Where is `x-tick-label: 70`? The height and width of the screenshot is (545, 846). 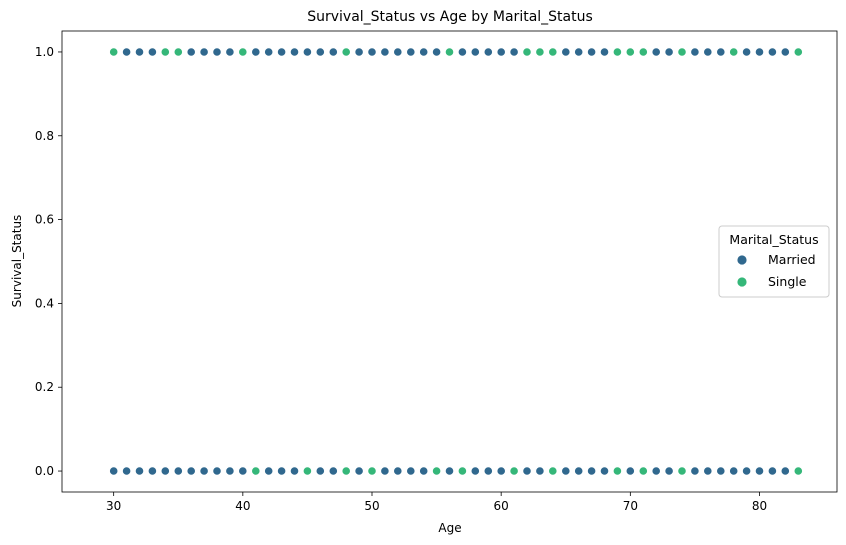 x-tick-label: 70 is located at coordinates (630, 506).